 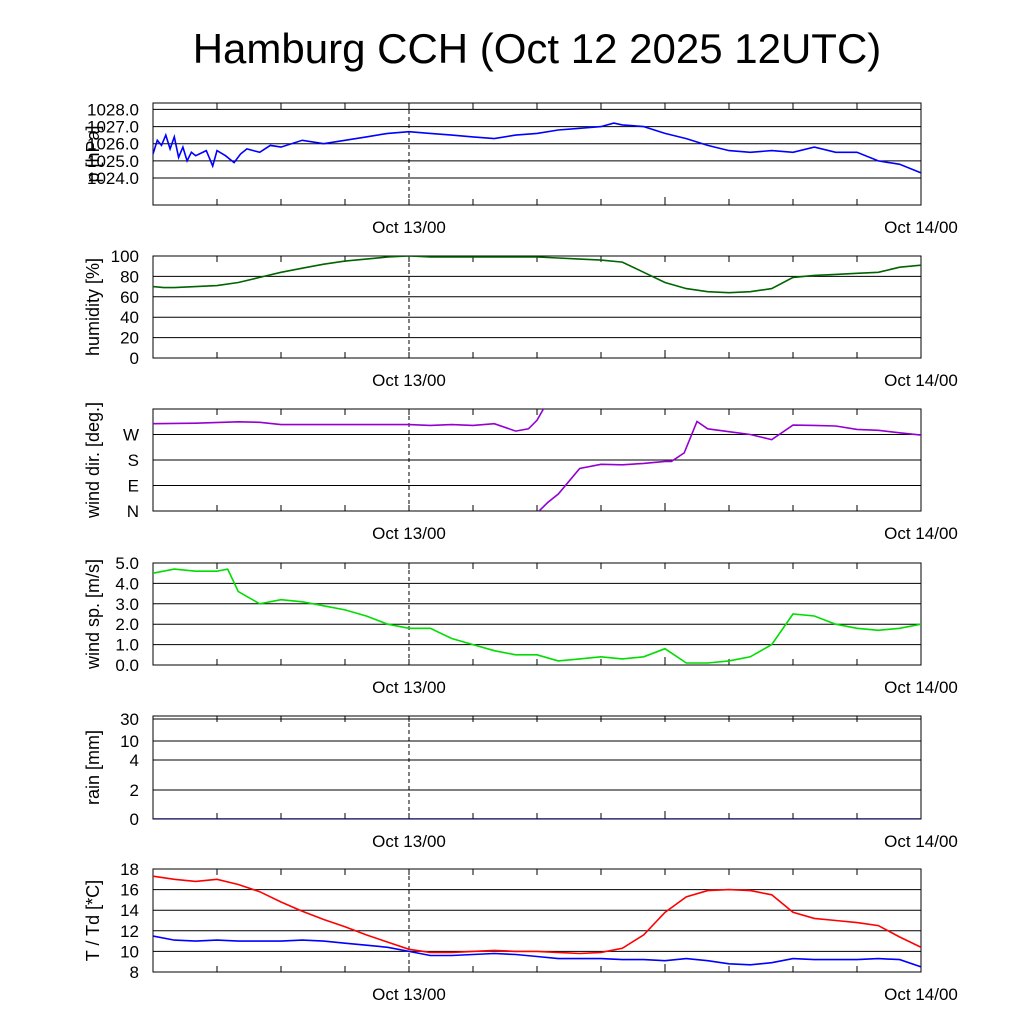 What do you see at coordinates (127, 563) in the screenshot?
I see `y-tick-label: 5.0` at bounding box center [127, 563].